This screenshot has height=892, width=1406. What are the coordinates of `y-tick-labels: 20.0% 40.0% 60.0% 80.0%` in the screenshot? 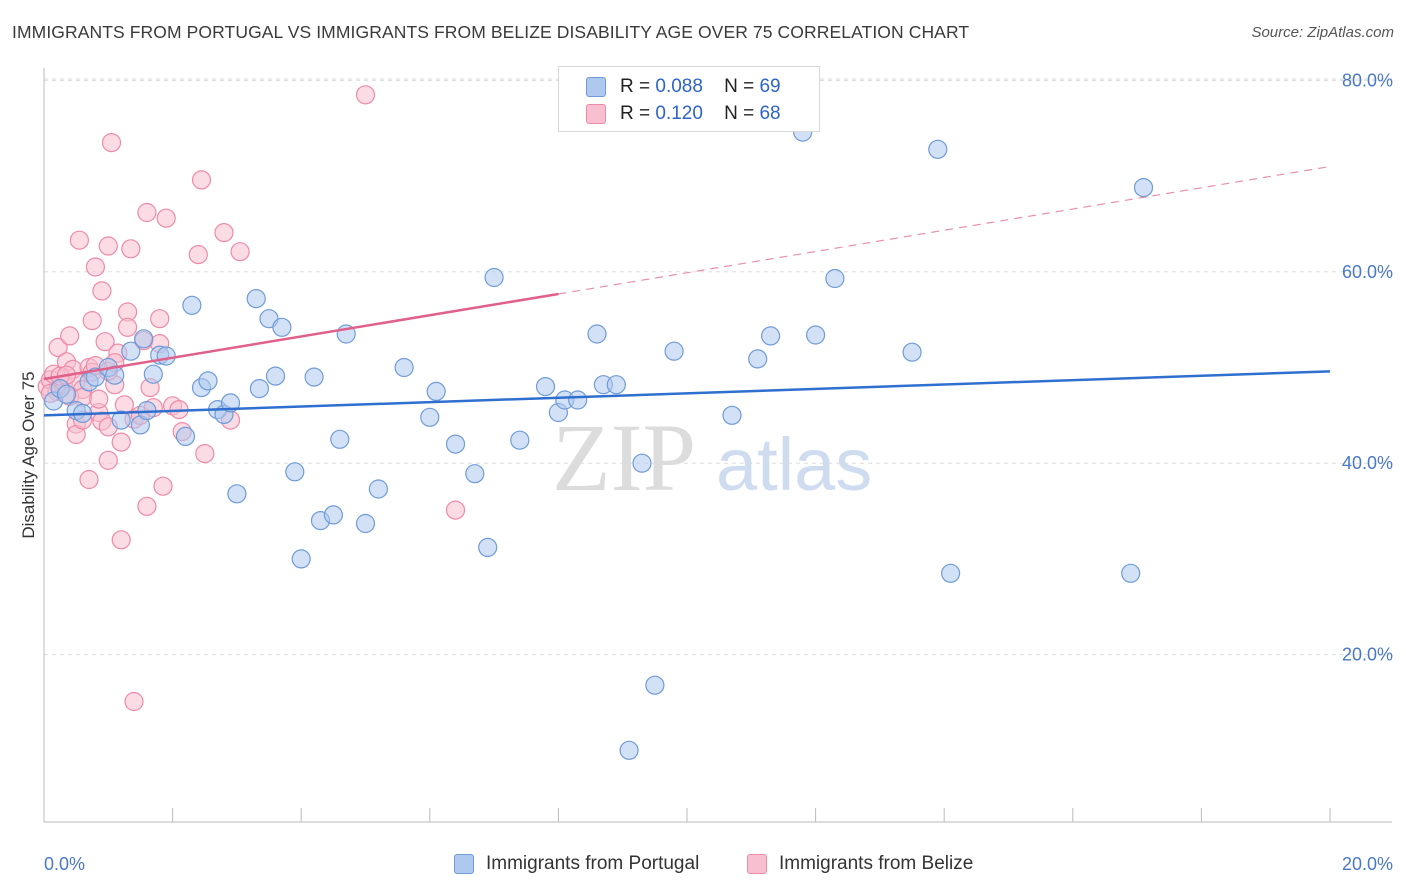 It's located at (1367, 367).